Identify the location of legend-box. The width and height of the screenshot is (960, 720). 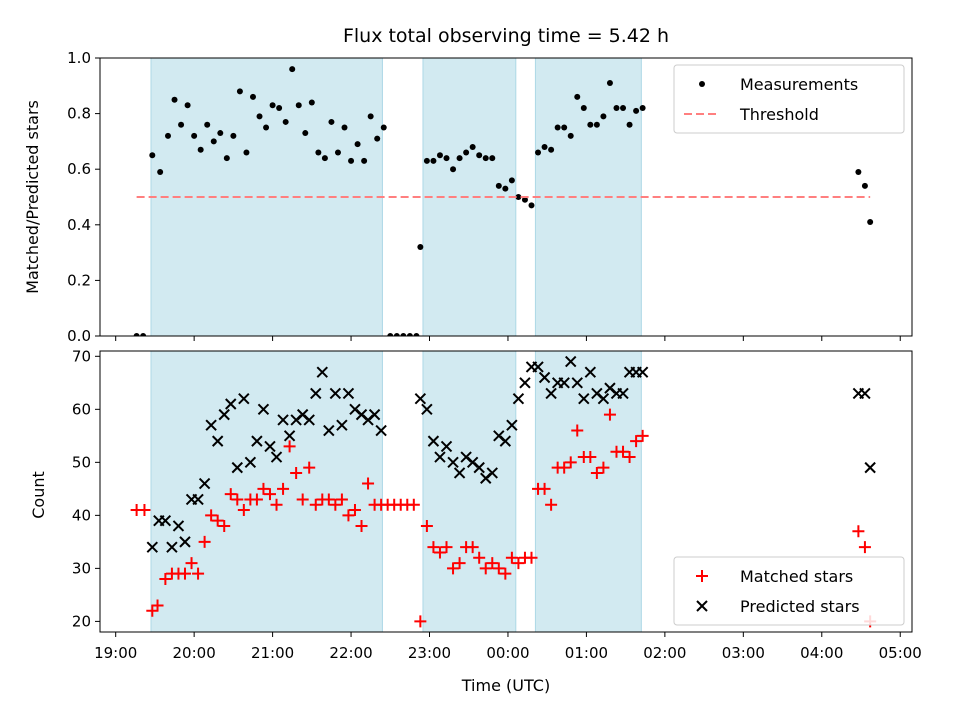
(789, 591).